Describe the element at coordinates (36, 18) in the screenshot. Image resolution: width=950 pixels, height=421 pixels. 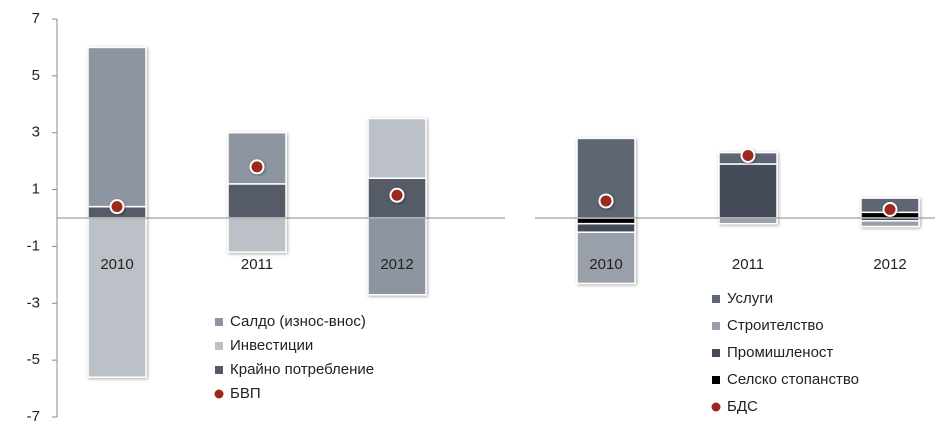
I see `y-tick-label: 7` at that location.